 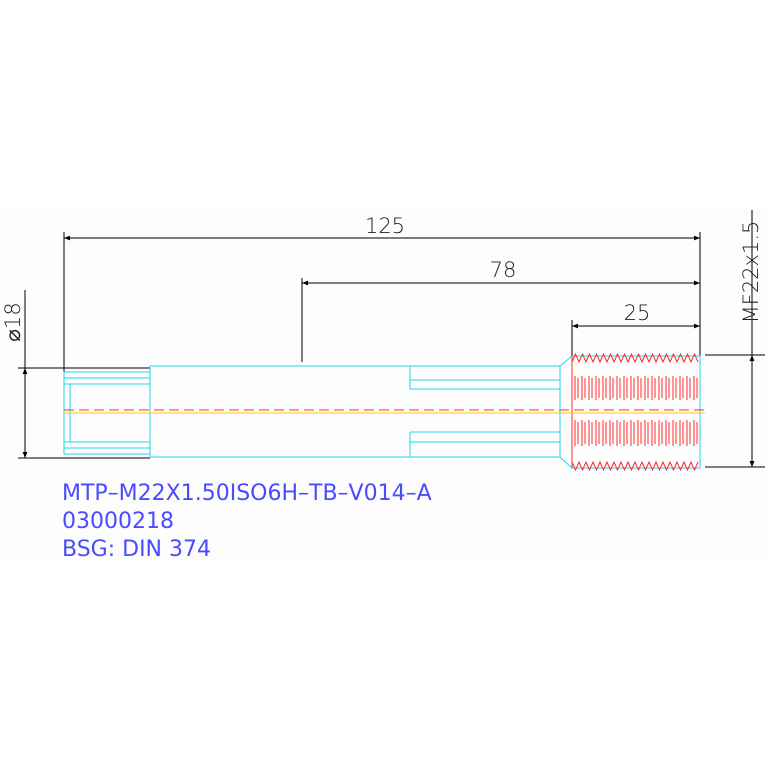 What do you see at coordinates (385, 226) in the screenshot?
I see `dimension-text: 125` at bounding box center [385, 226].